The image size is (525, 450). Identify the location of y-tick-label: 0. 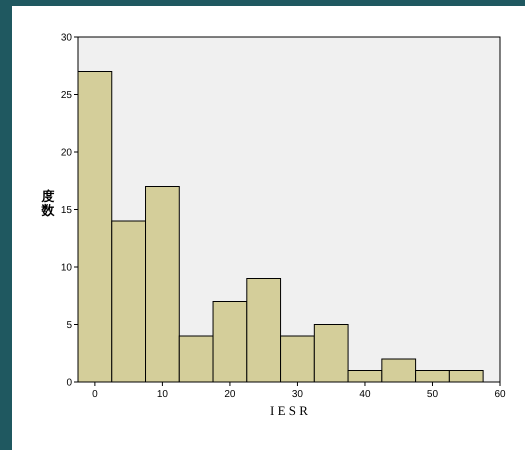
(69, 383).